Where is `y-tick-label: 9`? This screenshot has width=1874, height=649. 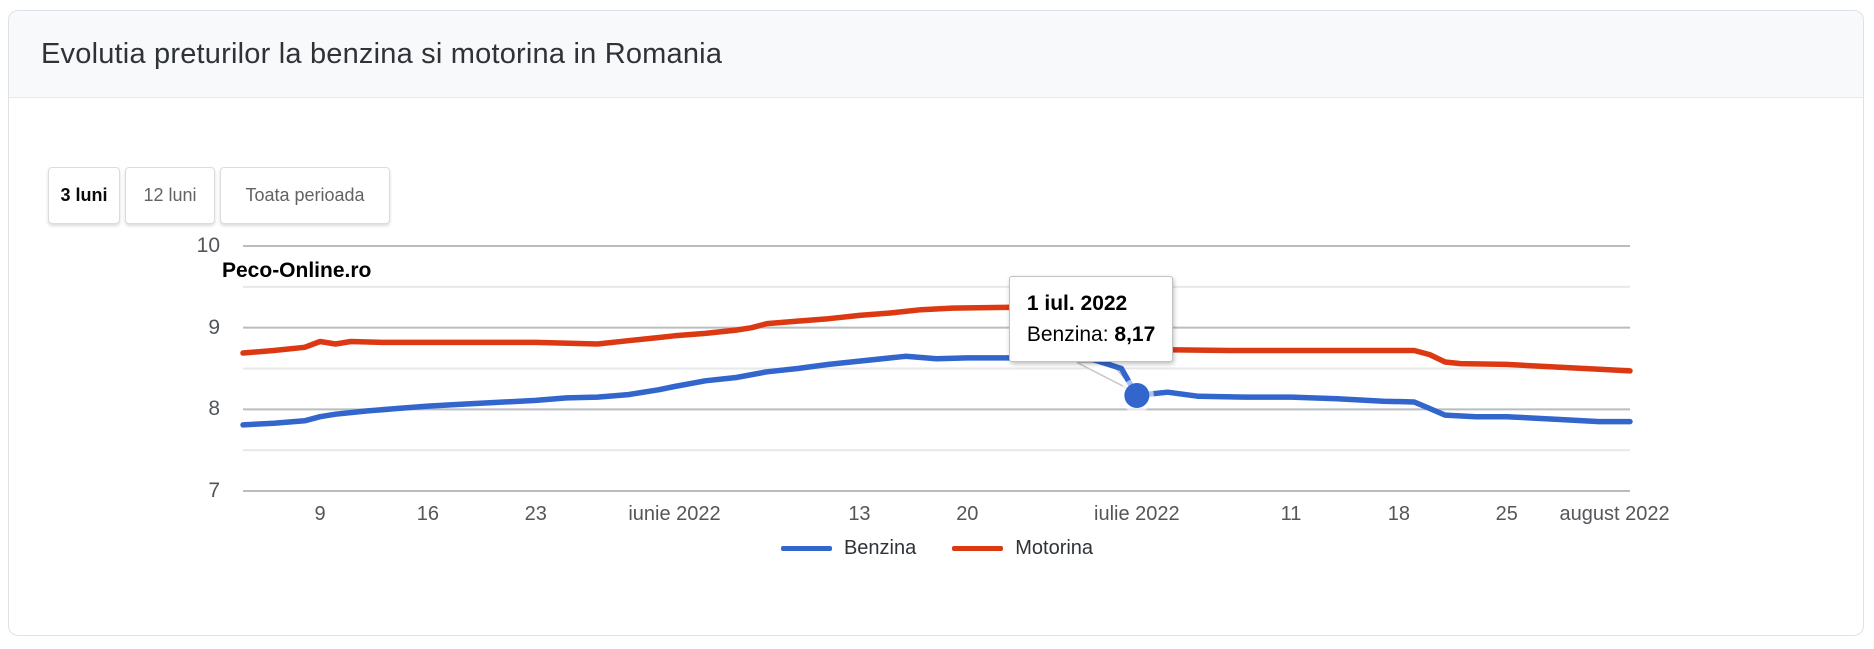
y-tick-label: 9 is located at coordinates (214, 327).